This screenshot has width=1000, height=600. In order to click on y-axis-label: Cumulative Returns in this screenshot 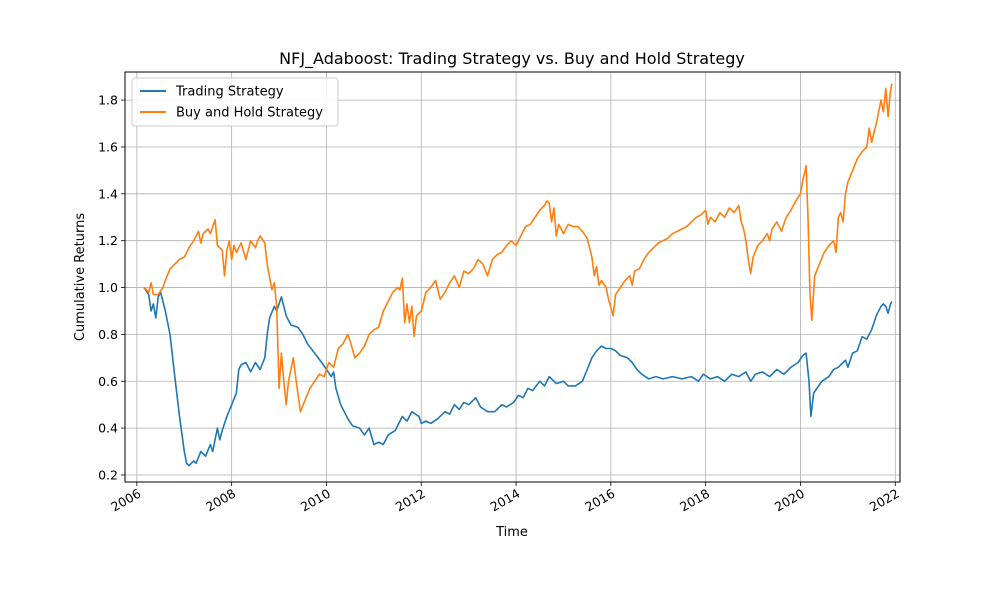, I will do `click(80, 277)`.